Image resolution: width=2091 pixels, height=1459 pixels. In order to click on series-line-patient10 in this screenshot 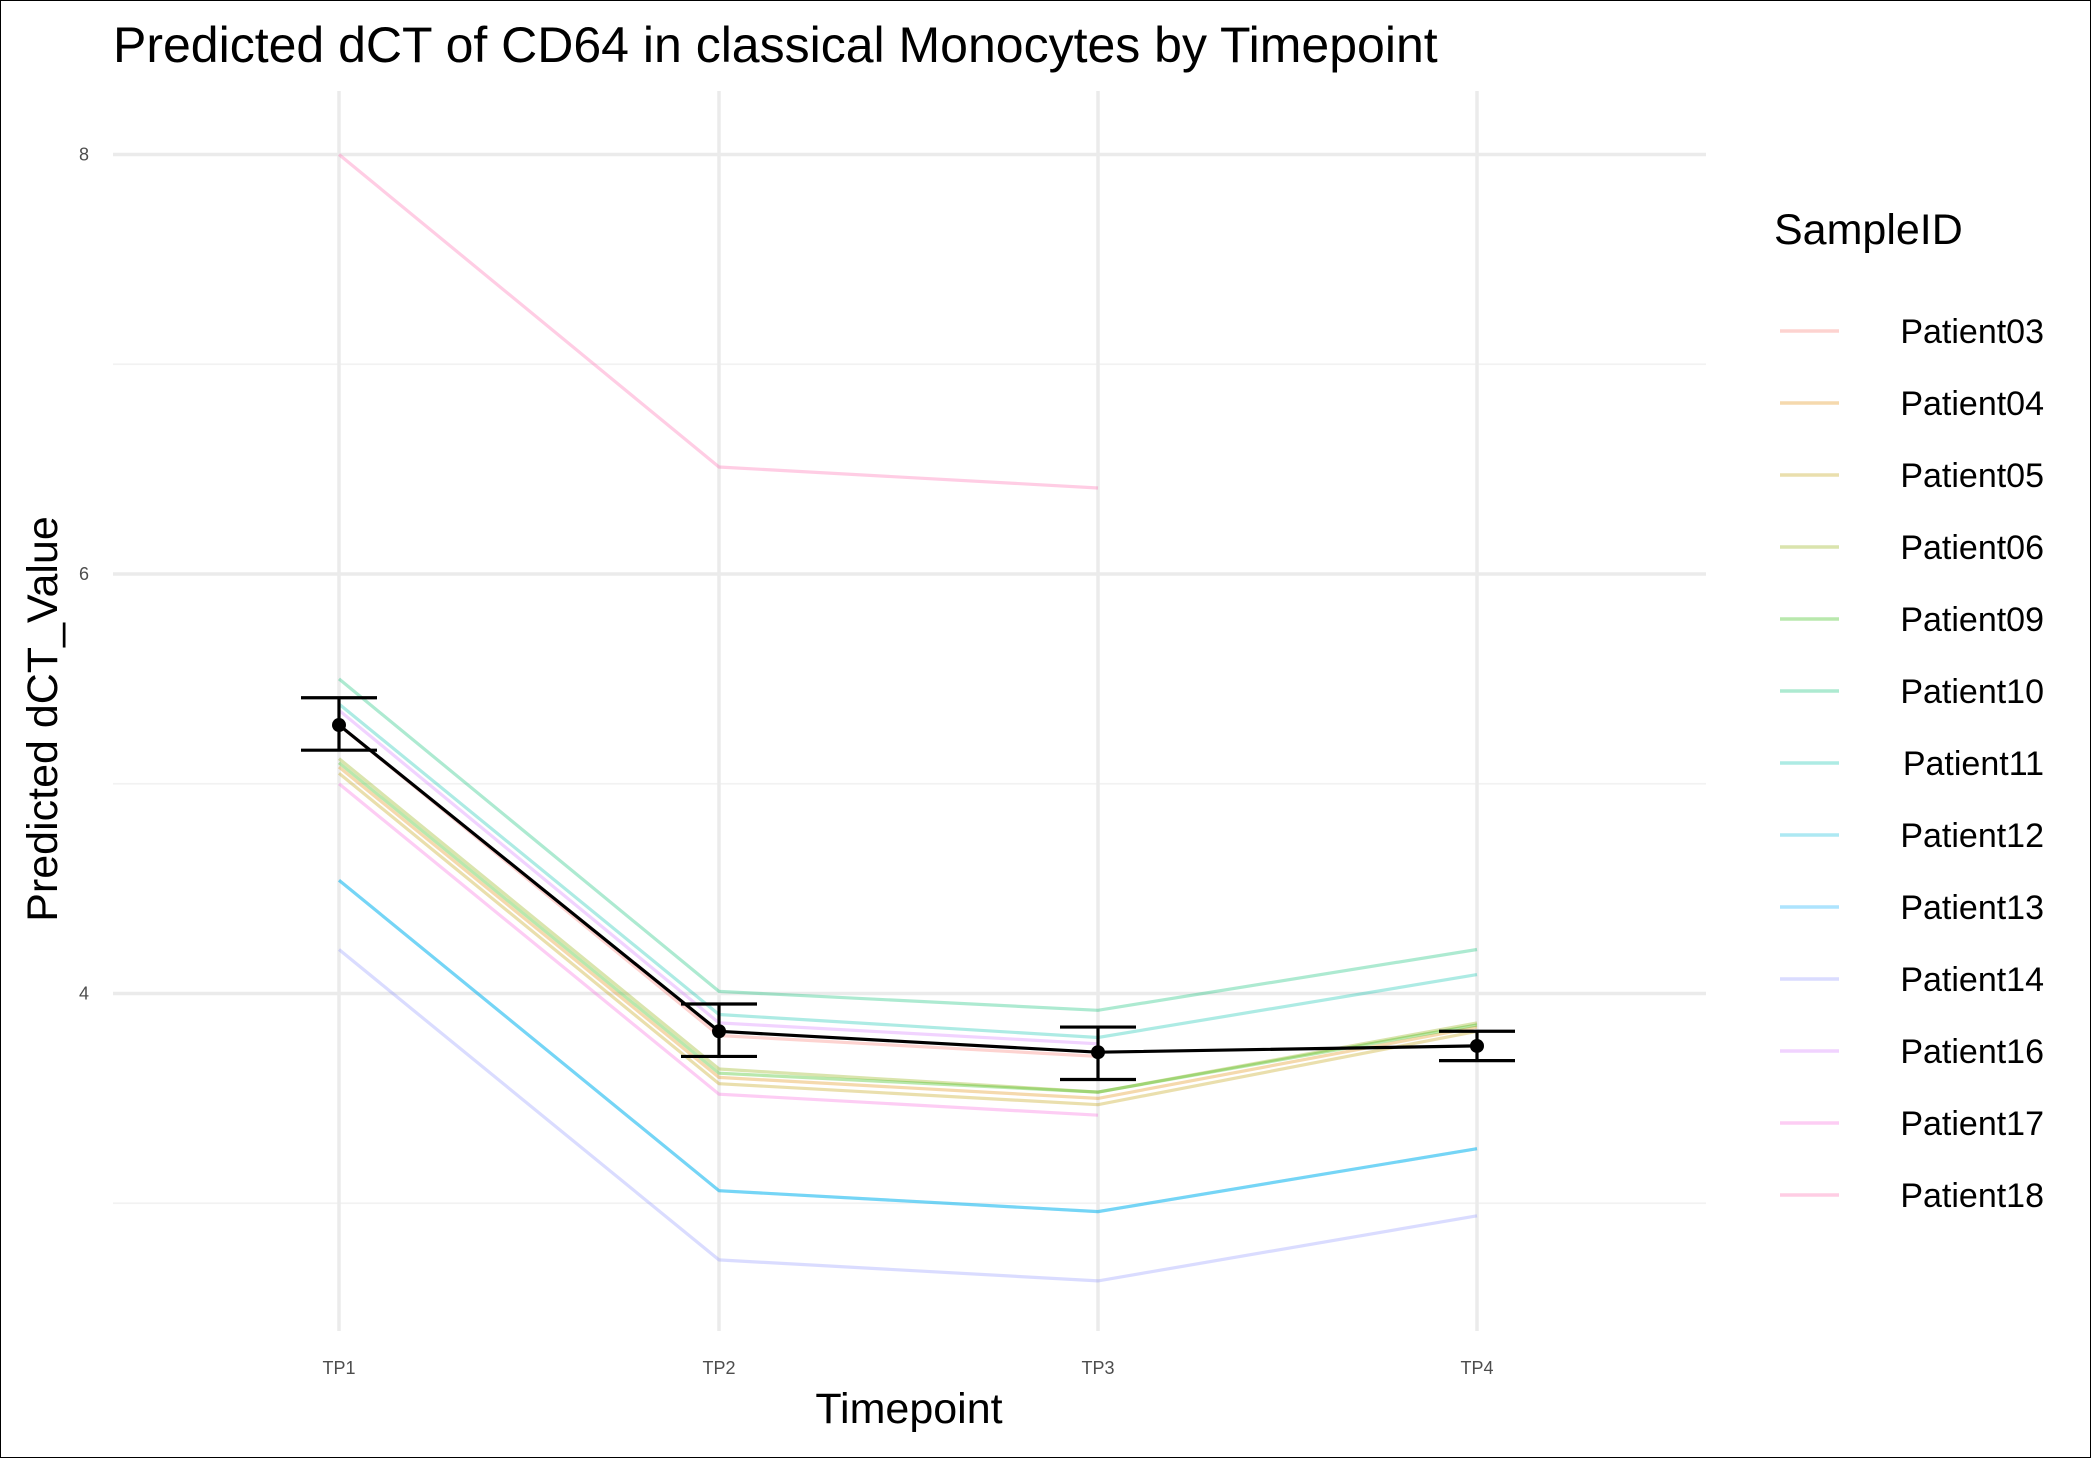, I will do `click(907, 844)`.